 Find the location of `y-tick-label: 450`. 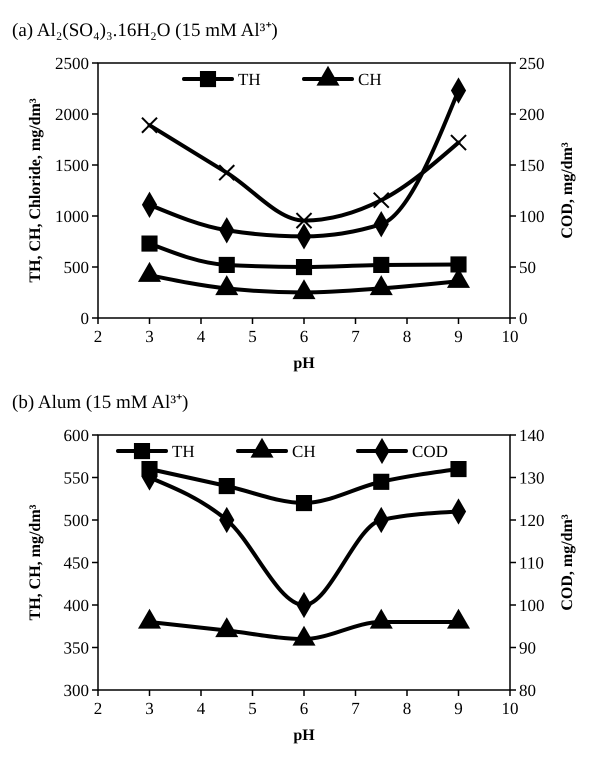

y-tick-label: 450 is located at coordinates (76, 562).